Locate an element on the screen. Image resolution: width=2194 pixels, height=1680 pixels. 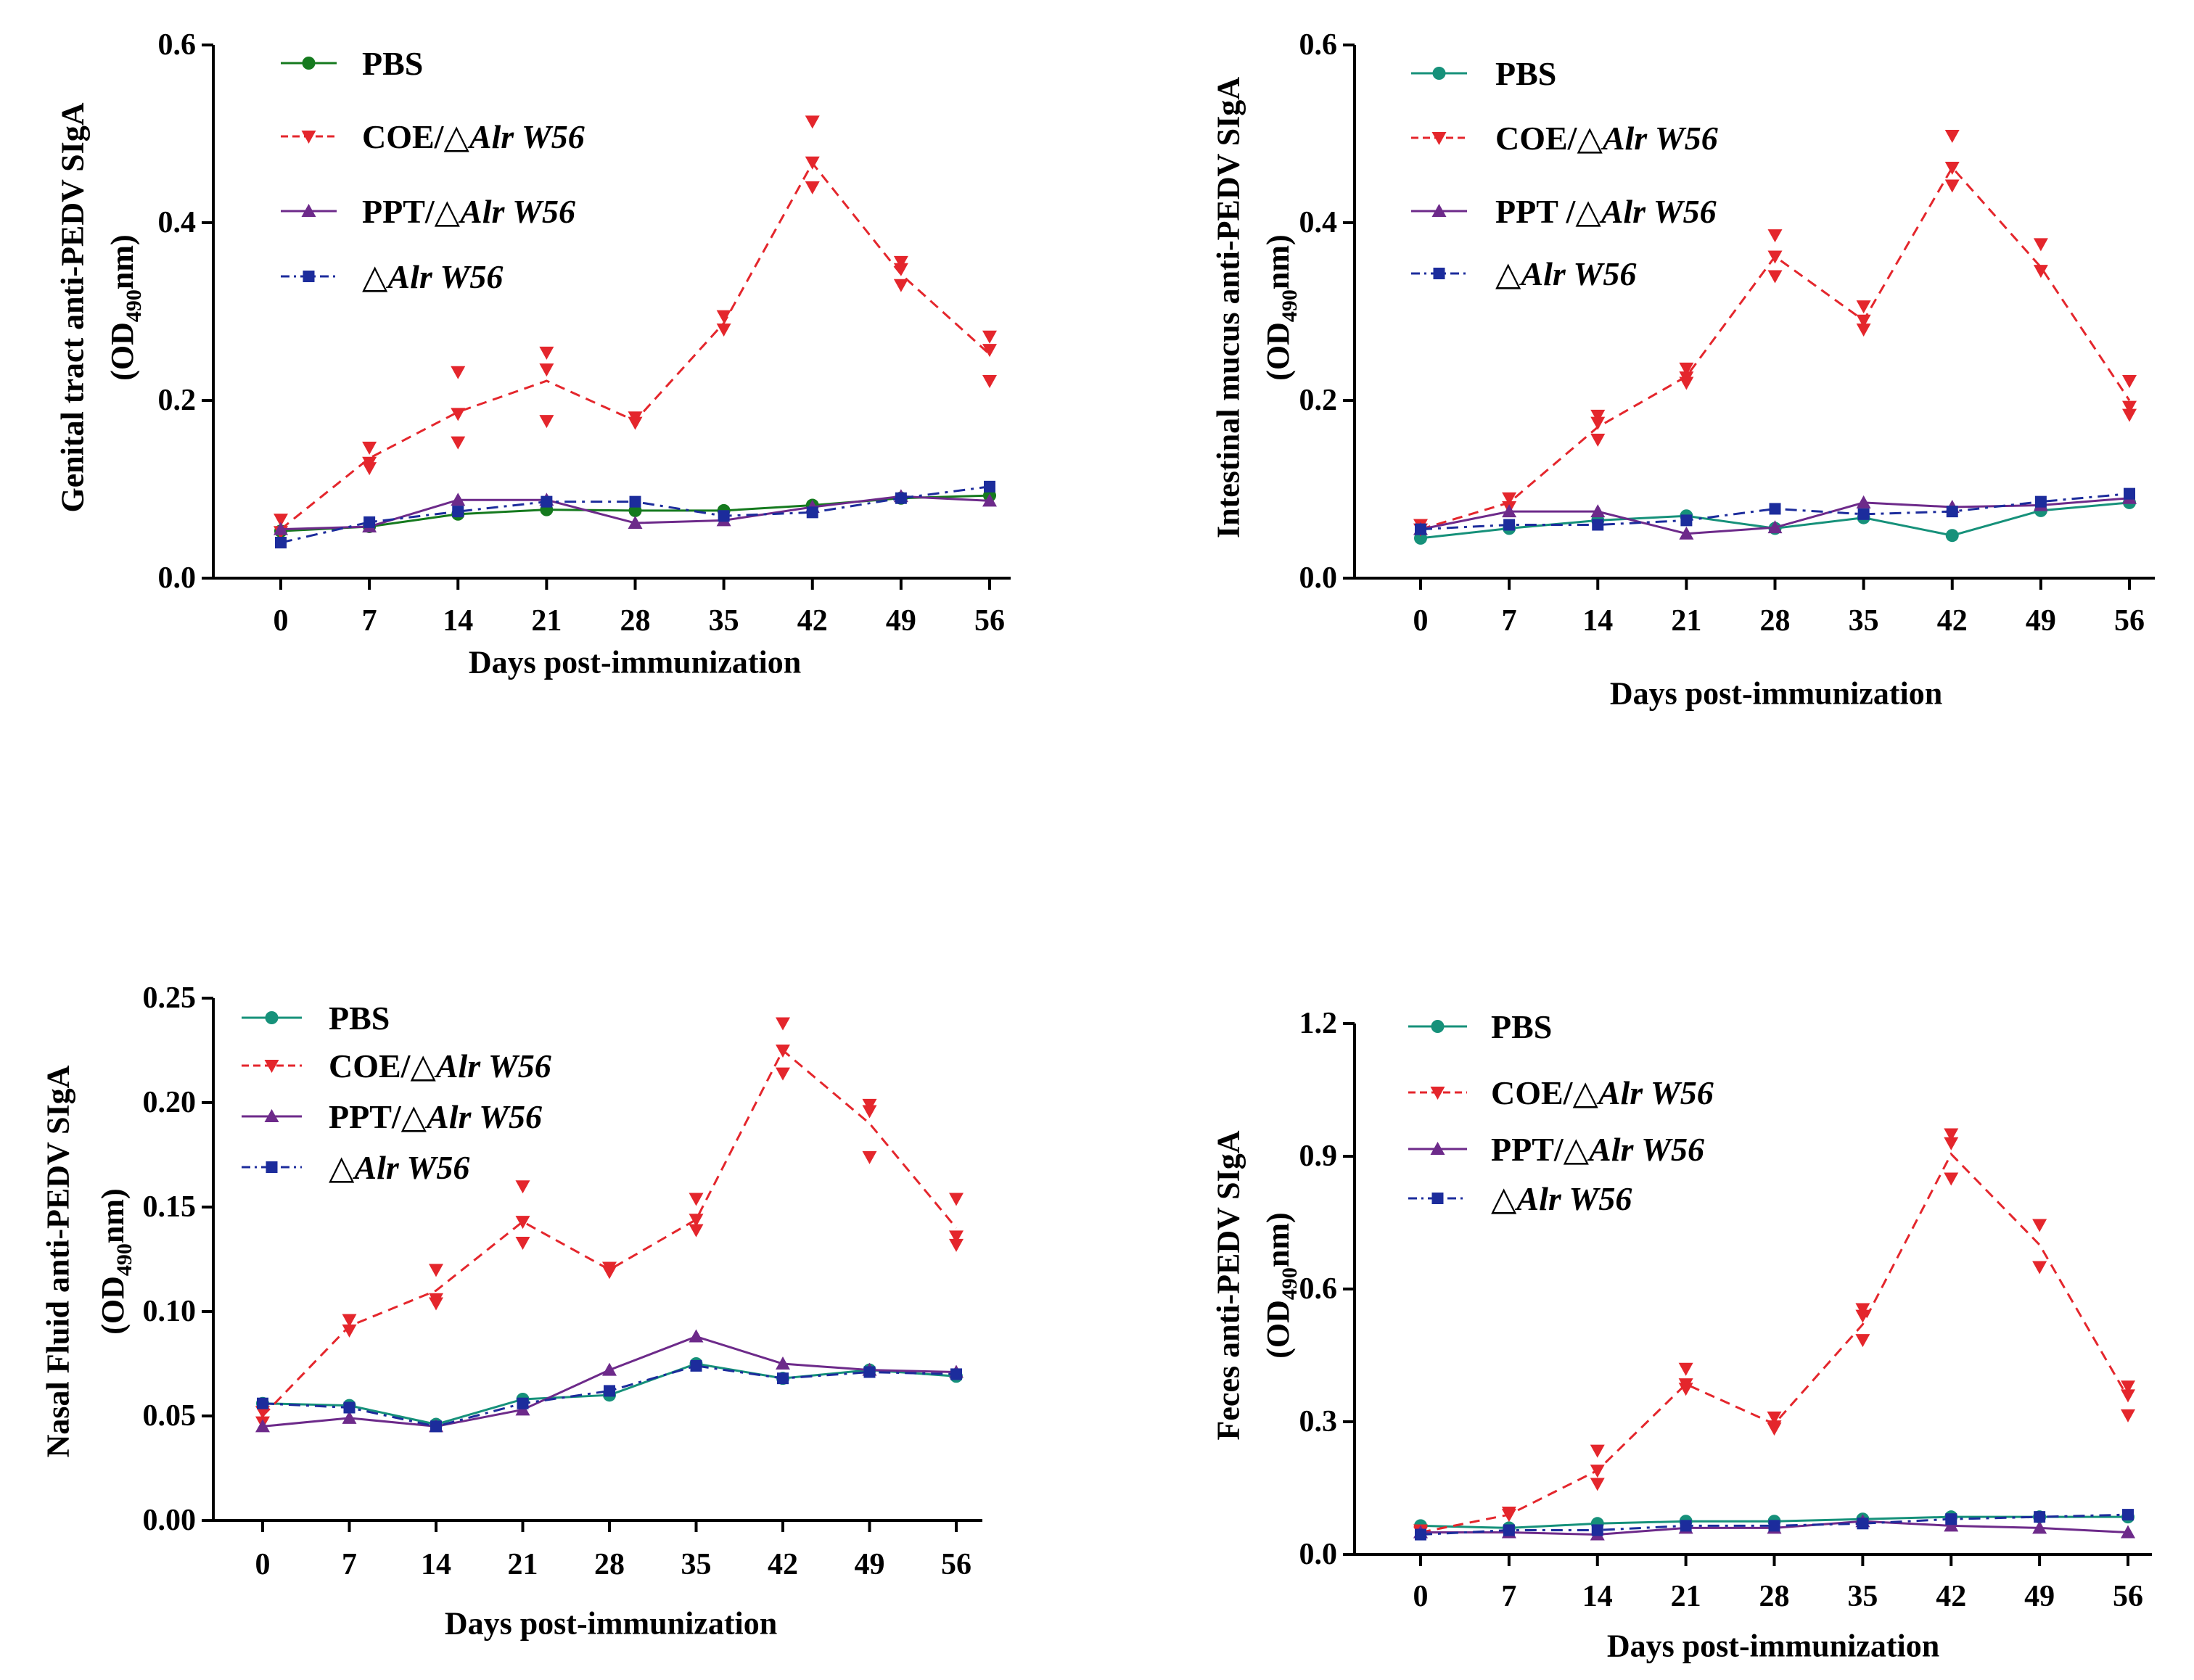
x-tick-label: 14 is located at coordinates (436, 1565).